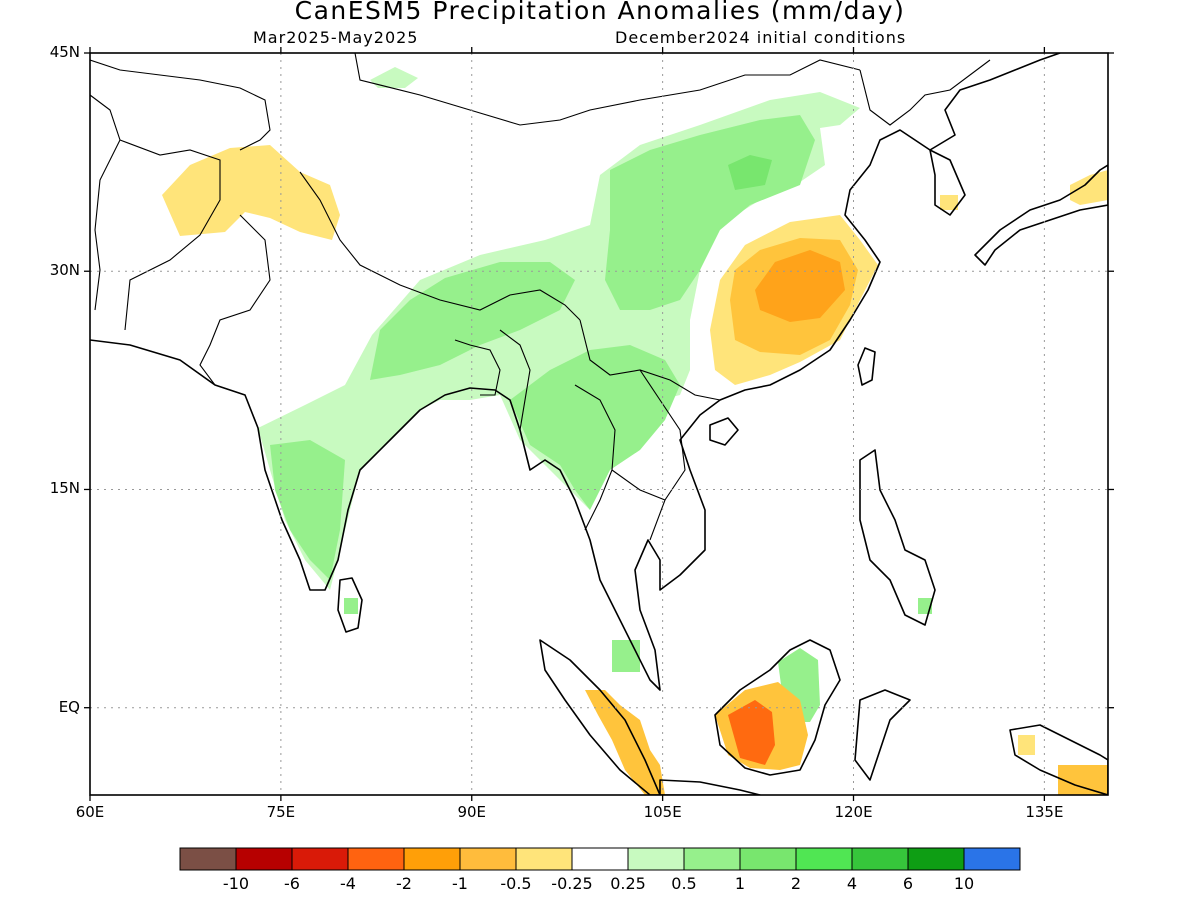  Describe the element at coordinates (515, 883) in the screenshot. I see `colorbar-label: -0.5` at that location.